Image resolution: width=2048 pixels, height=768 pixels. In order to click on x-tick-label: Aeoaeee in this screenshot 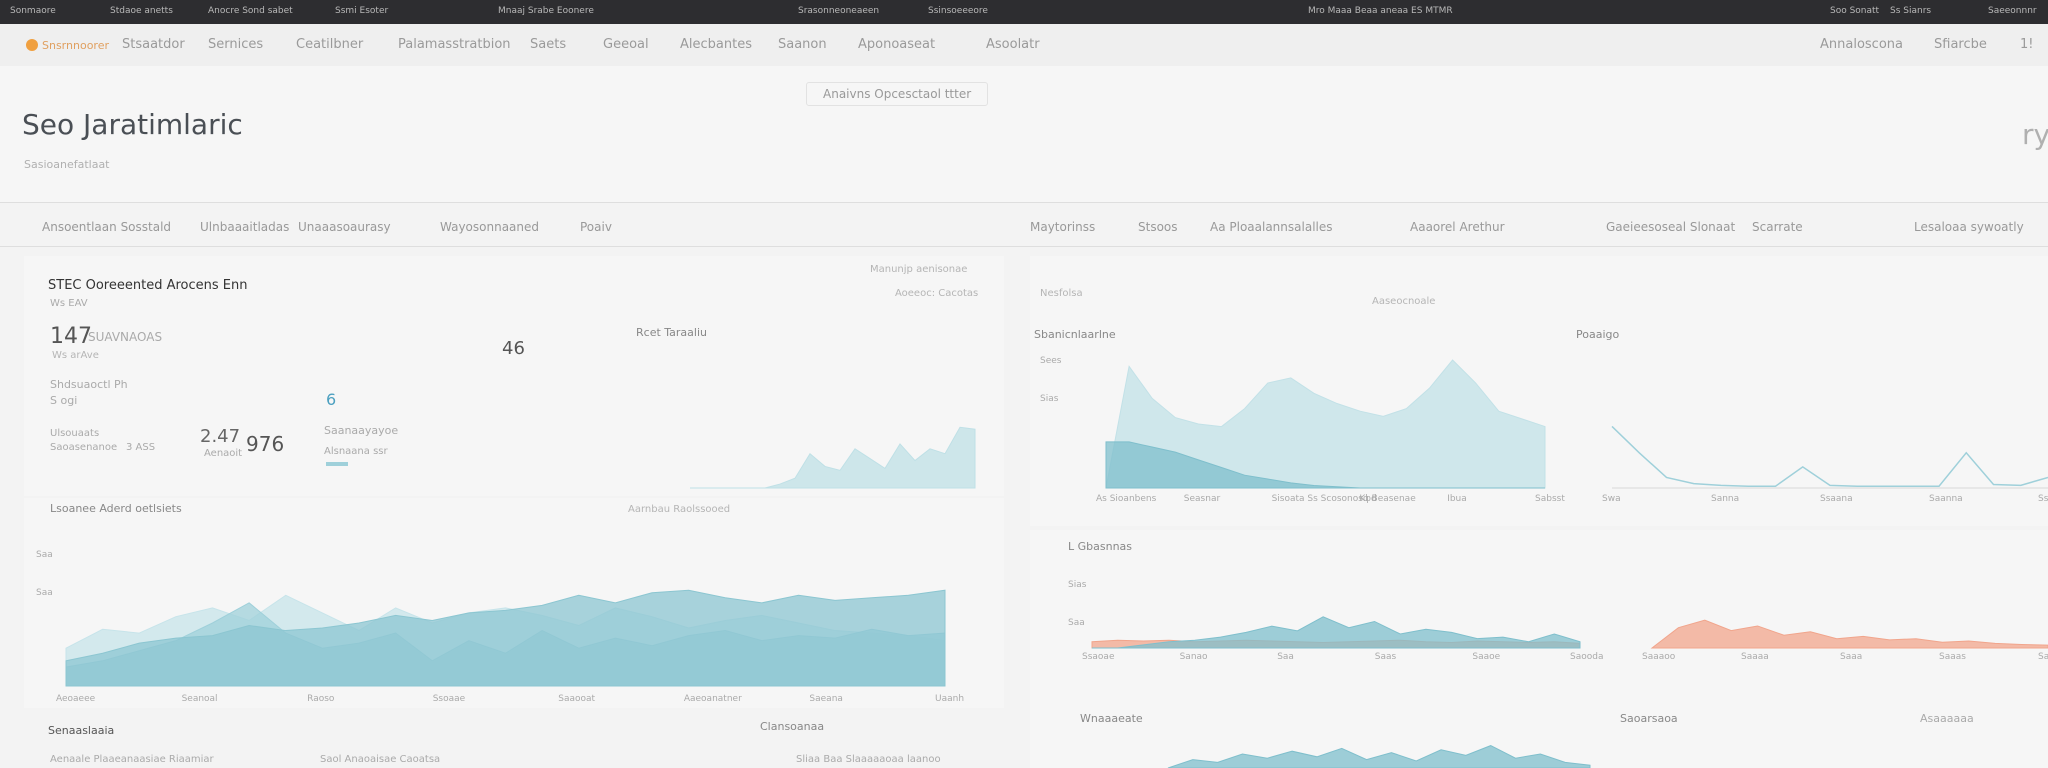, I will do `click(76, 699)`.